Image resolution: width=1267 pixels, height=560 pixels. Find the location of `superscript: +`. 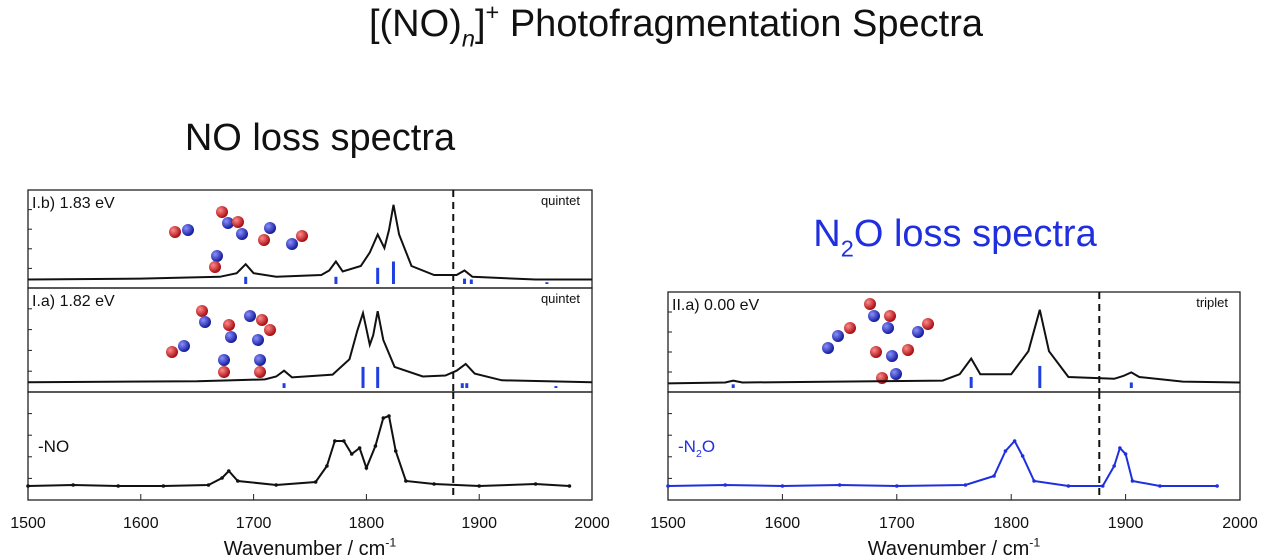

superscript: + is located at coordinates (493, 12).